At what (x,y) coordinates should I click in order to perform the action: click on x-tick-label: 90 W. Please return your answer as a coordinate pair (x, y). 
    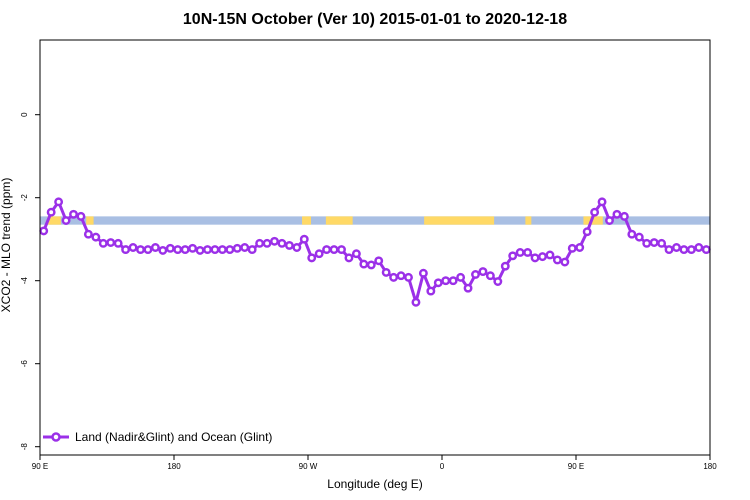
    Looking at the image, I should click on (308, 466).